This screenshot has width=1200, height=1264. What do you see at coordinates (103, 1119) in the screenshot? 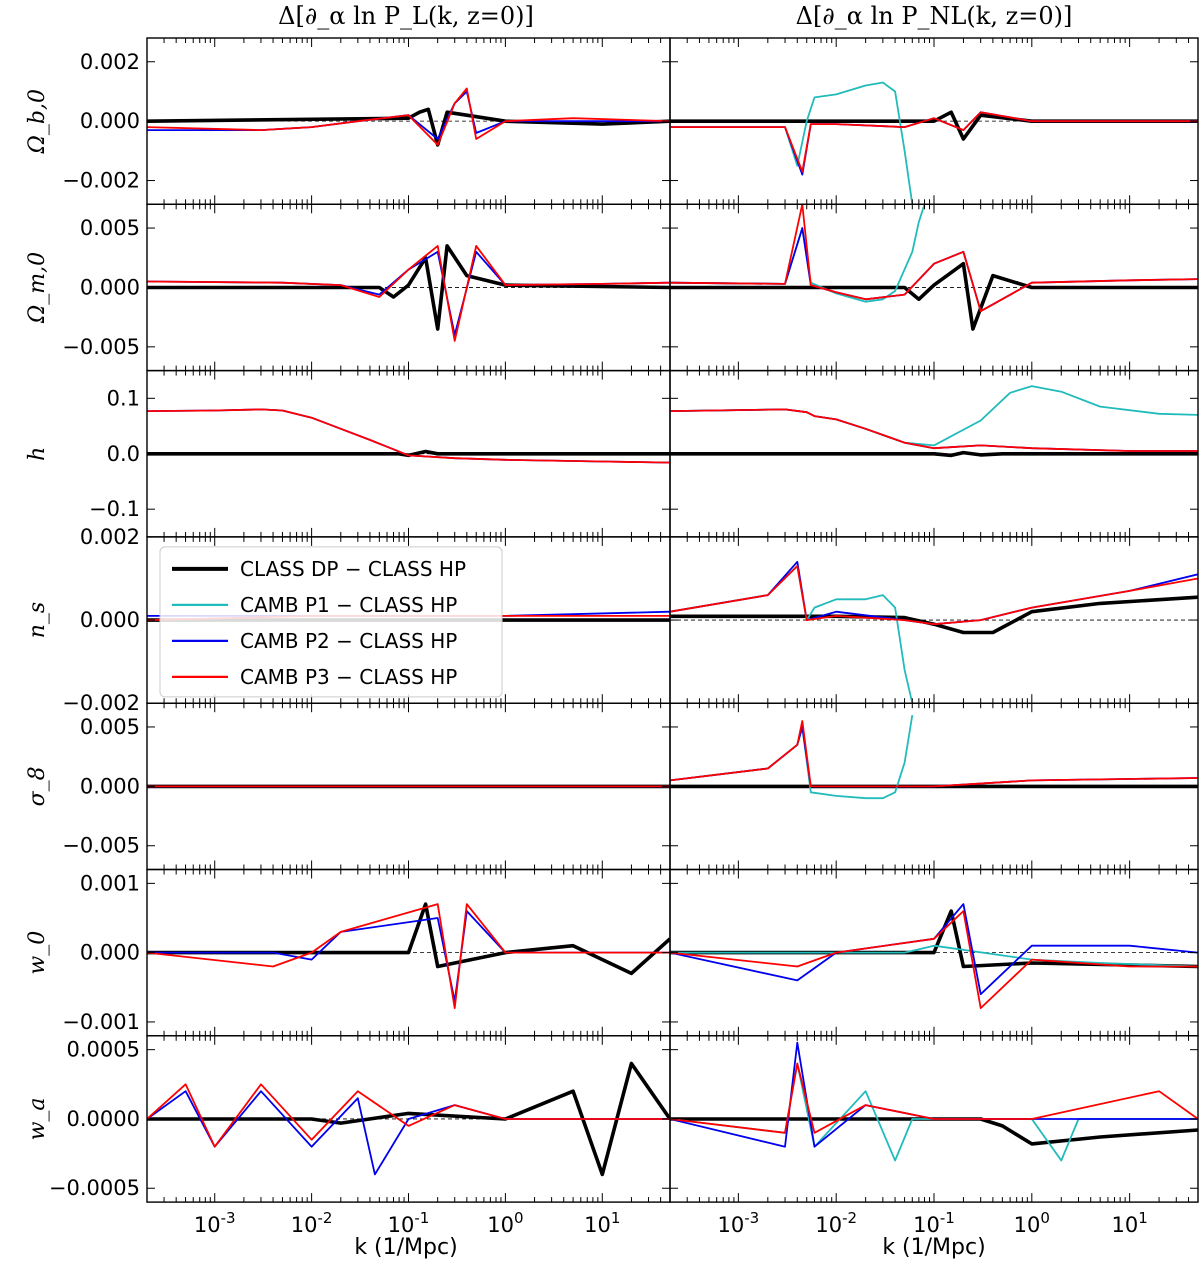
I see `y-tick-label: 0.0000` at bounding box center [103, 1119].